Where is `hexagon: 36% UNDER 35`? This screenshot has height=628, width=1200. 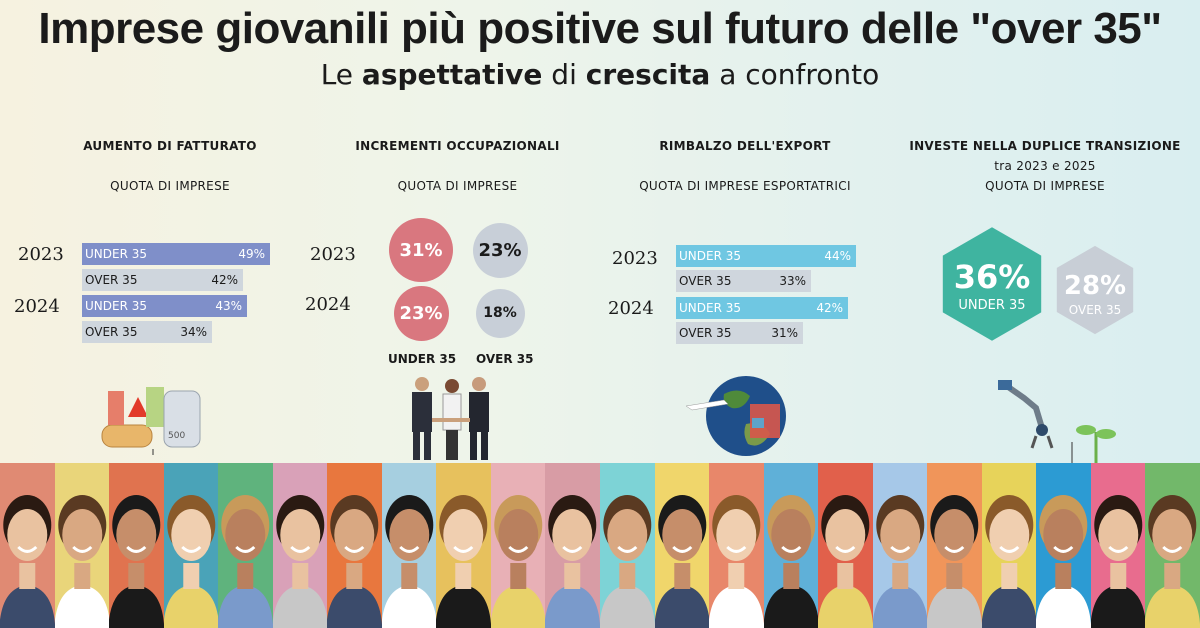 hexagon: 36% UNDER 35 is located at coordinates (992, 284).